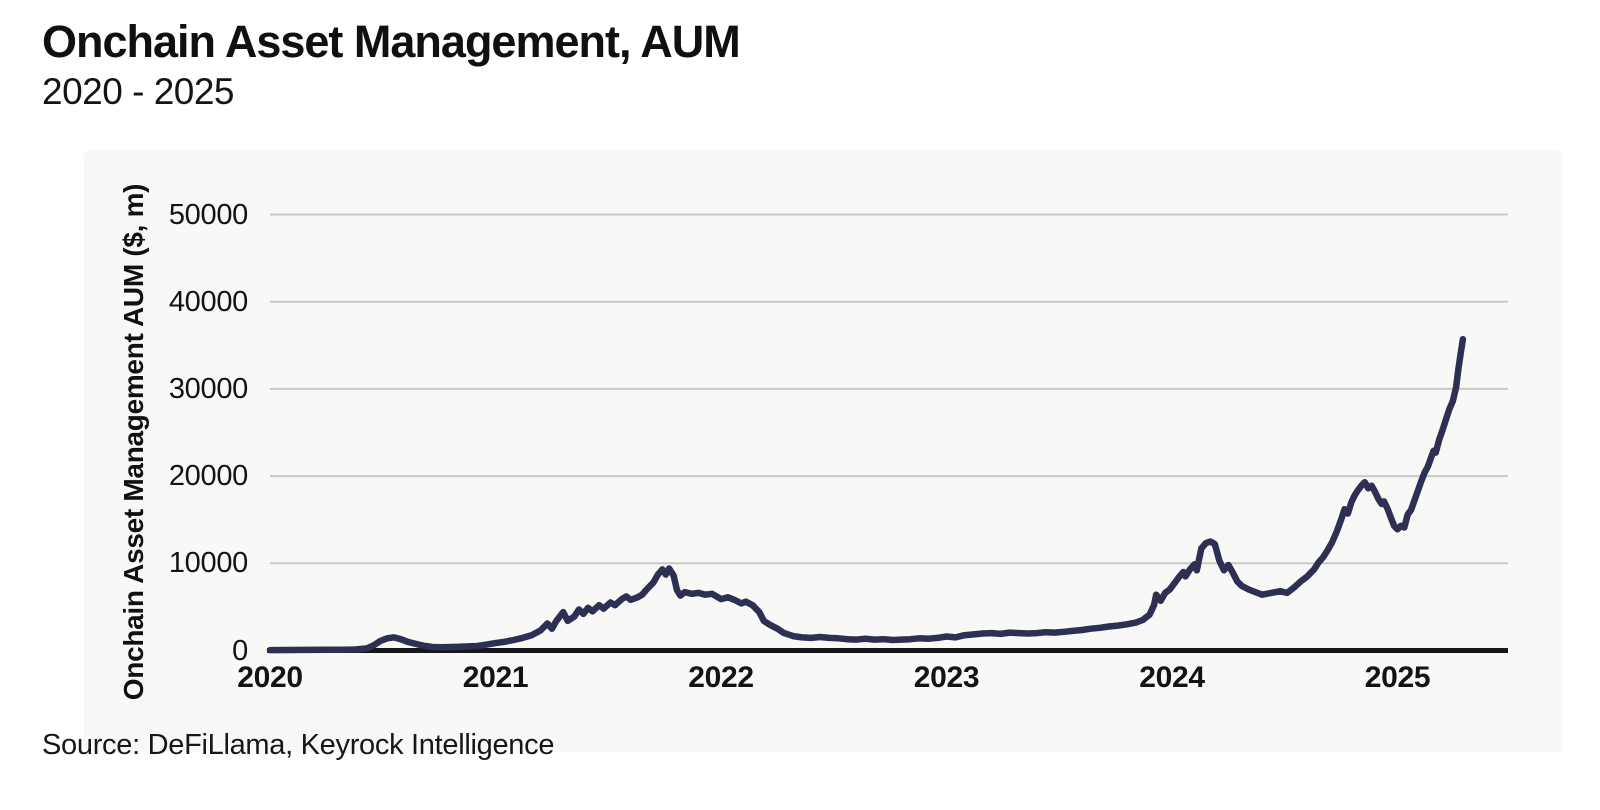 This screenshot has height=810, width=1600. Describe the element at coordinates (208, 388) in the screenshot. I see `y-tick-label-30000: 30000` at that location.